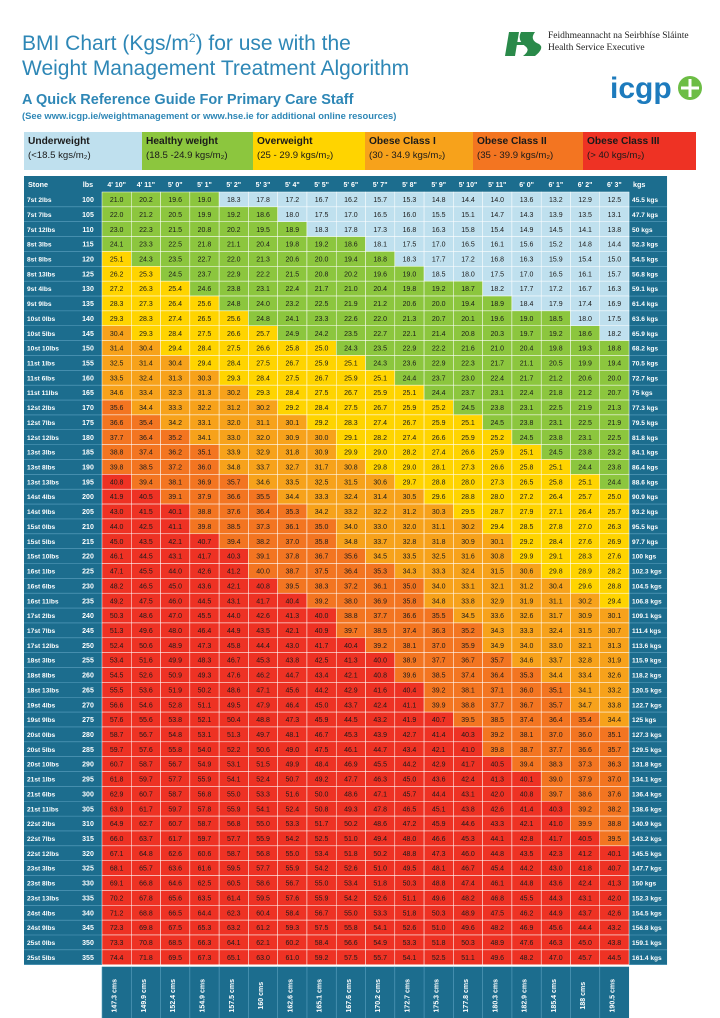  Describe the element at coordinates (439, 631) in the screenshot. I see `bmi-value: 36.3` at that location.